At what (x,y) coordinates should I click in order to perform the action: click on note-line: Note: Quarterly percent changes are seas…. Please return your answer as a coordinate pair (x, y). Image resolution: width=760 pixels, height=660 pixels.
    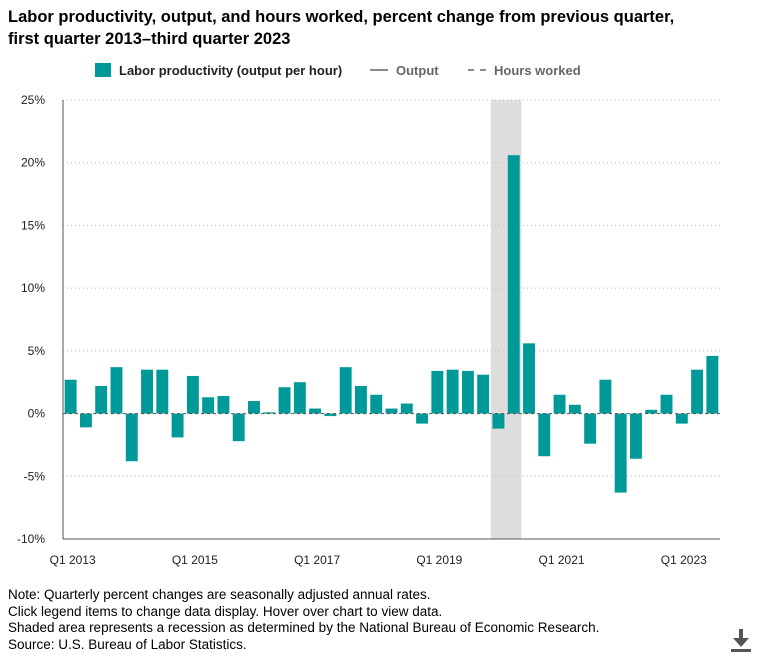
    Looking at the image, I should click on (219, 594).